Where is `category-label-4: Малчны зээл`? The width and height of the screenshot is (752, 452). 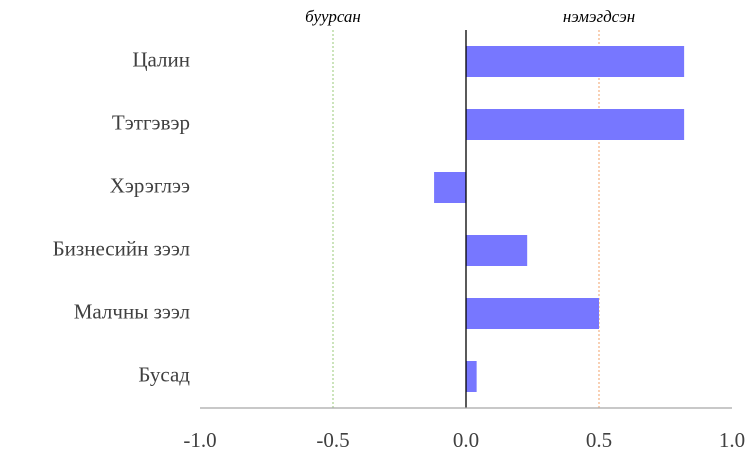 category-label-4: Малчны зээл is located at coordinates (132, 311).